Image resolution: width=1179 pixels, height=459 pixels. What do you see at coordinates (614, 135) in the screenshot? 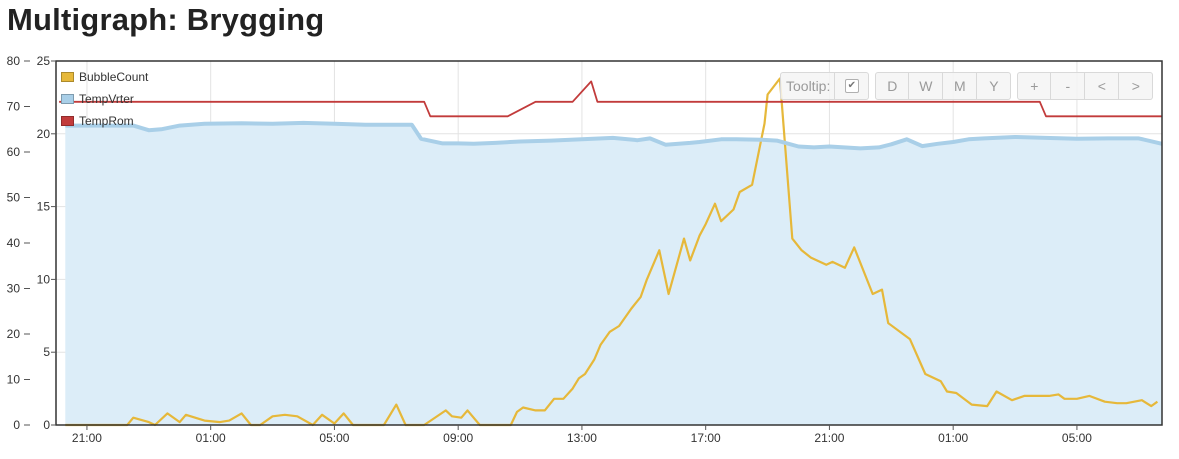
I see `tempvrter-line` at bounding box center [614, 135].